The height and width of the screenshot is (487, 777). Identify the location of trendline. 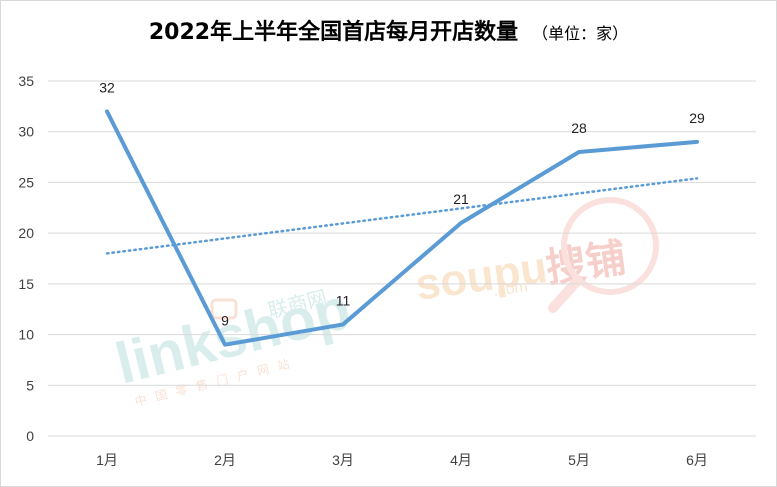
(402, 216).